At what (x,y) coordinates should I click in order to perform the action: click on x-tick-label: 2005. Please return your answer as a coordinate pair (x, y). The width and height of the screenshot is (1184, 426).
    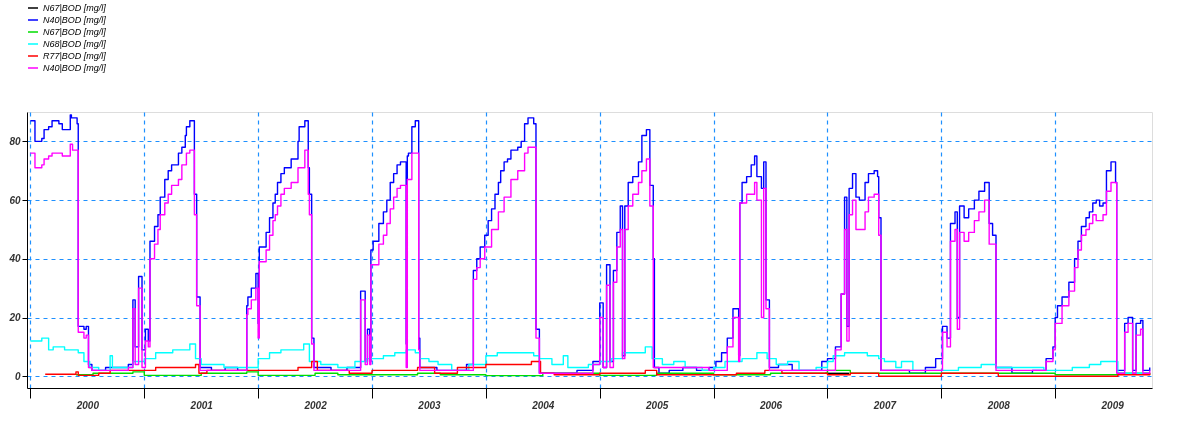
    Looking at the image, I should click on (657, 405).